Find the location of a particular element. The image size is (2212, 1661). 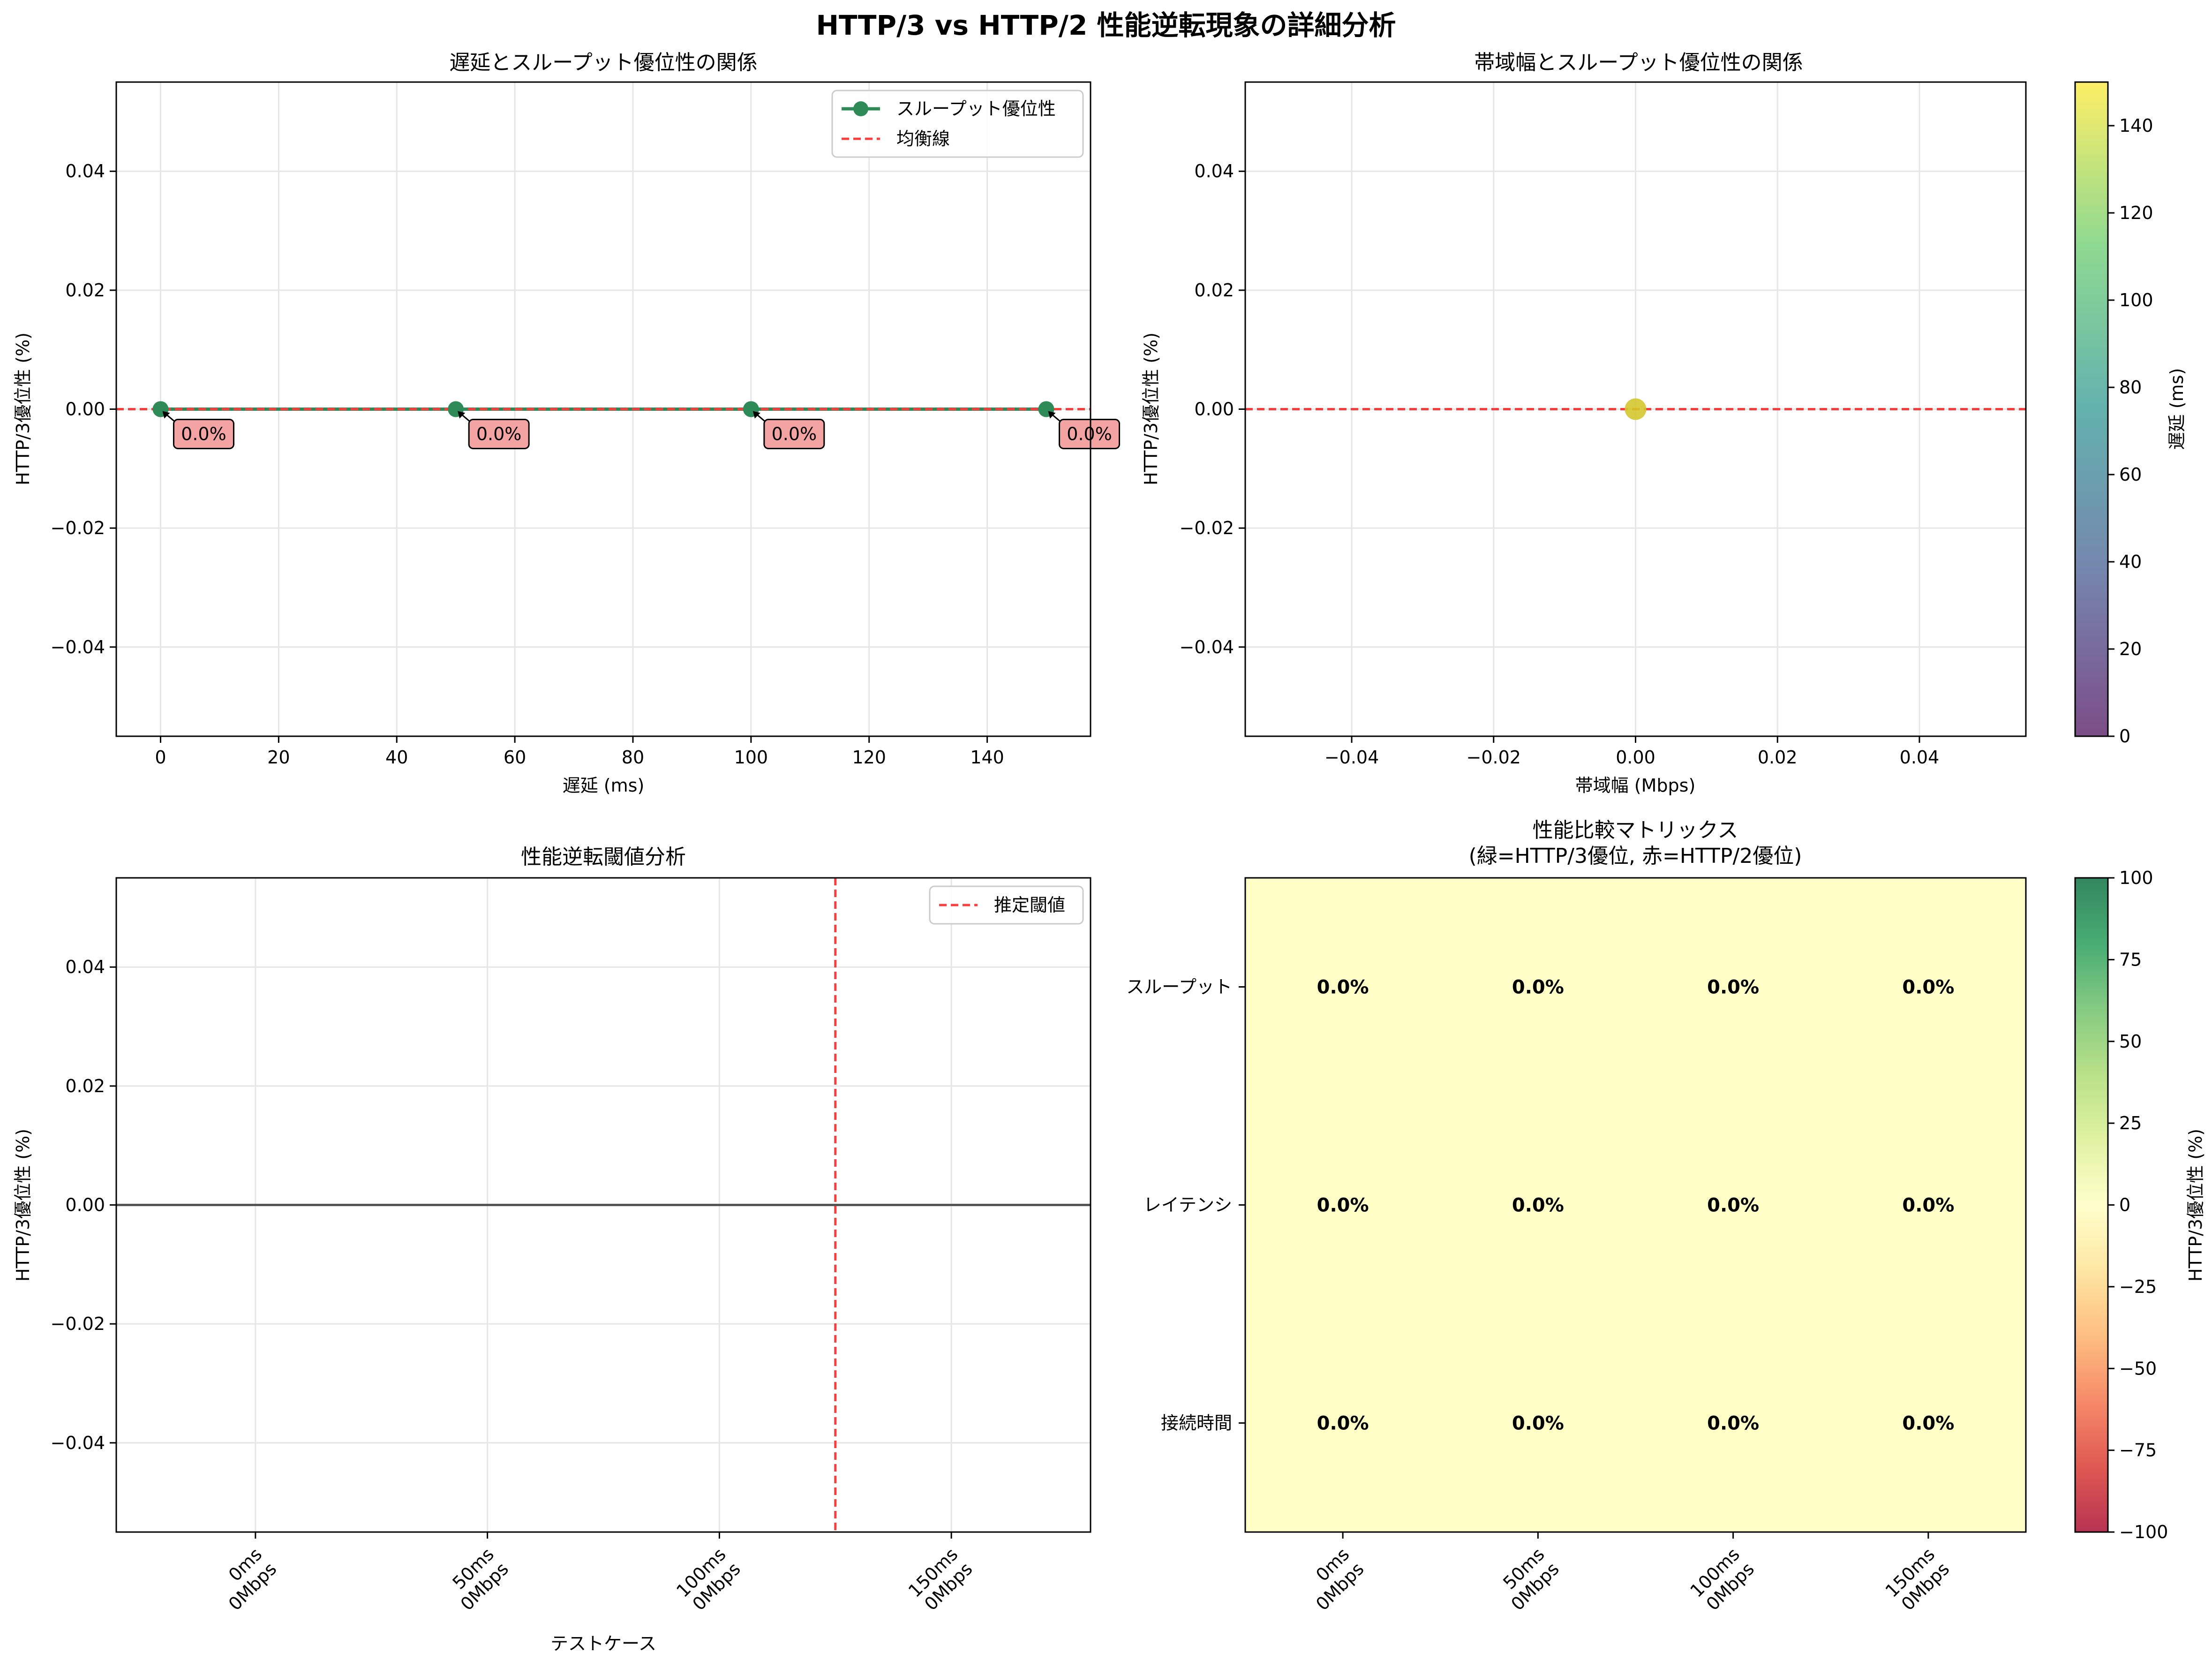

panel-3-legend: 推定閾値 is located at coordinates (1006, 905).